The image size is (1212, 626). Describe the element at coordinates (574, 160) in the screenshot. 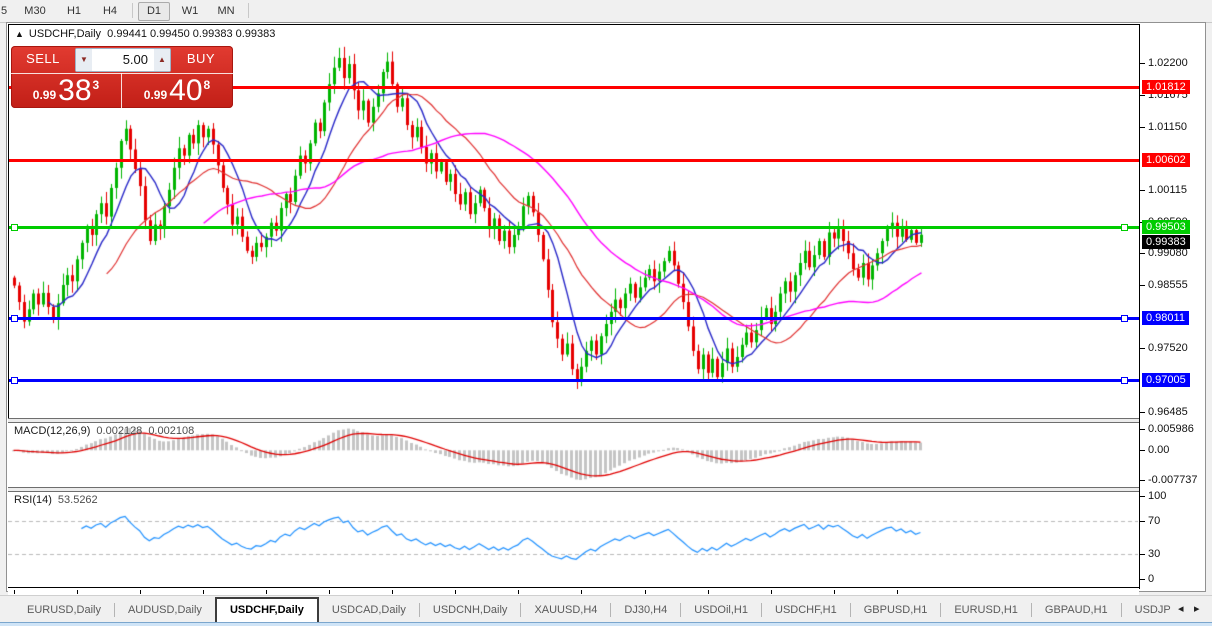

I see `horizontal-level-1.00602` at that location.